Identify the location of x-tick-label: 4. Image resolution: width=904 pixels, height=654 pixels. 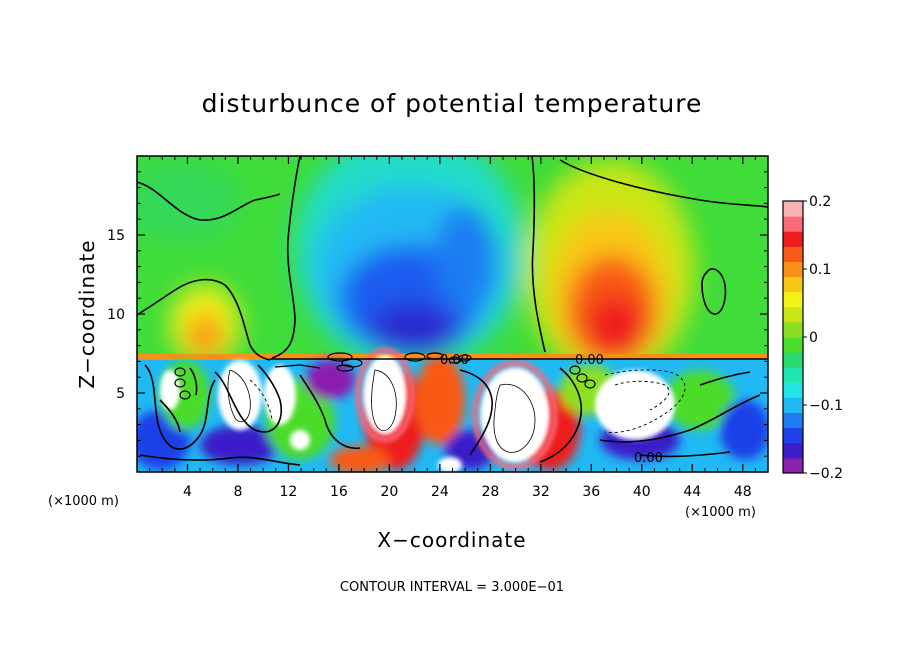
(187, 492).